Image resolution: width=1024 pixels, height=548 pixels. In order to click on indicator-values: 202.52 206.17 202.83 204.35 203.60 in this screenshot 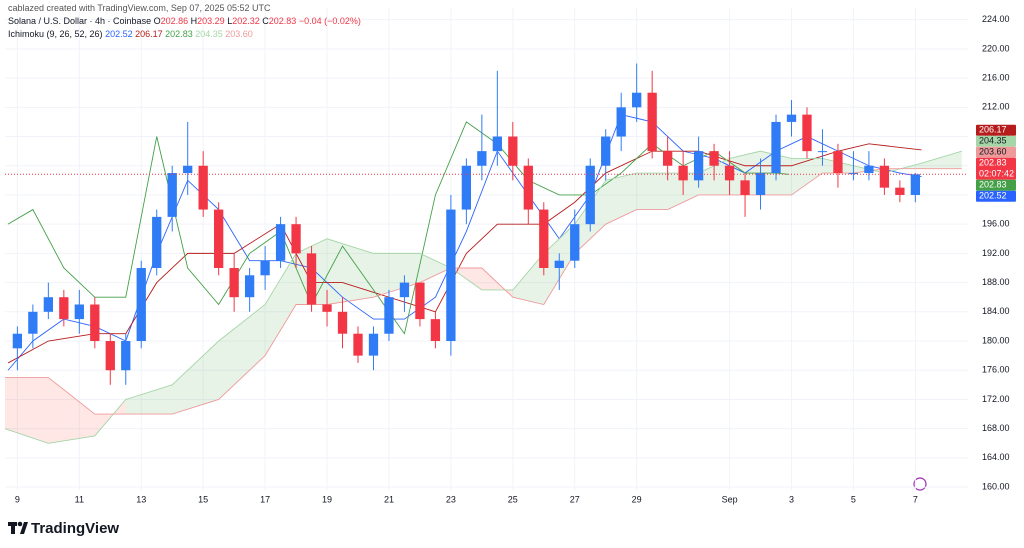, I will do `click(179, 34)`.